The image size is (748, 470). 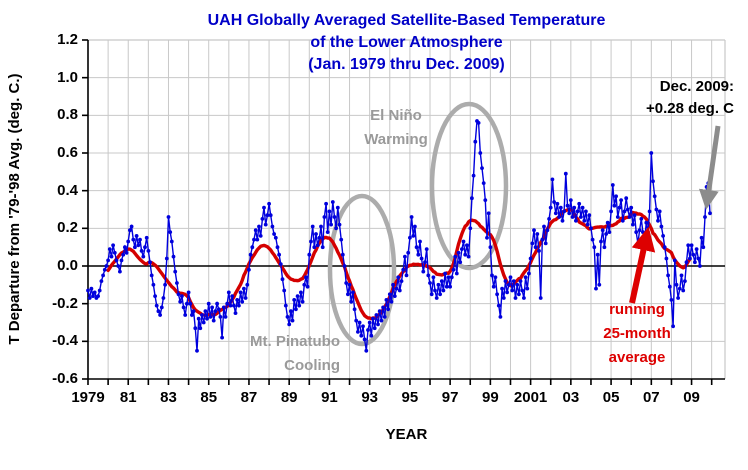 I want to click on el-nino-annotation-line-2: Warming, so click(x=396, y=139).